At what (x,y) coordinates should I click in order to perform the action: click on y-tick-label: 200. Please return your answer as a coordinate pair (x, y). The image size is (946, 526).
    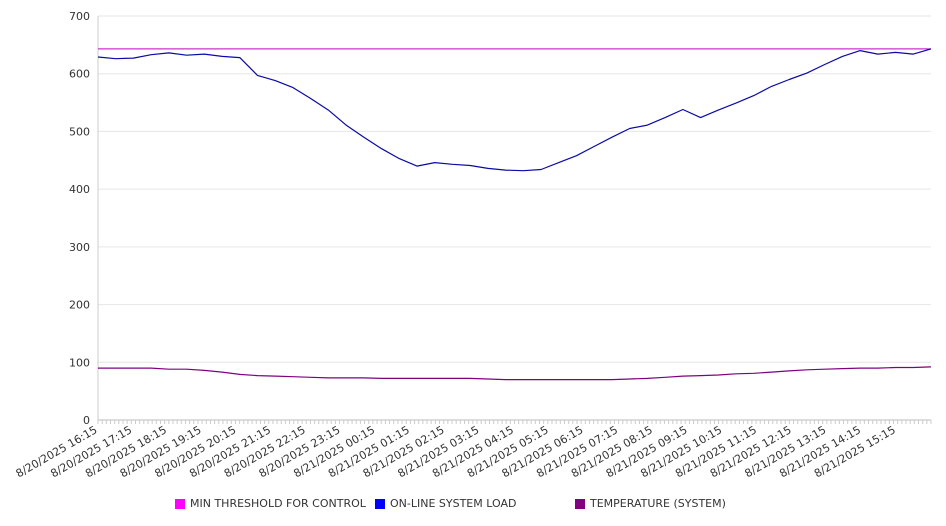
    Looking at the image, I should click on (79, 305).